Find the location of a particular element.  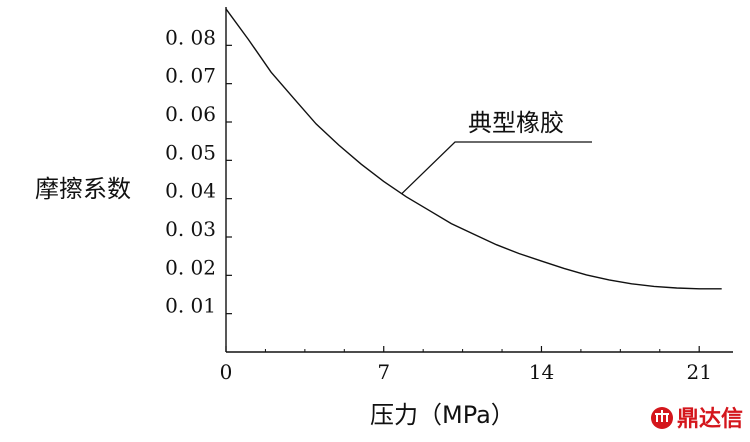

y-axis-title: 摩擦系数 is located at coordinates (83, 189).